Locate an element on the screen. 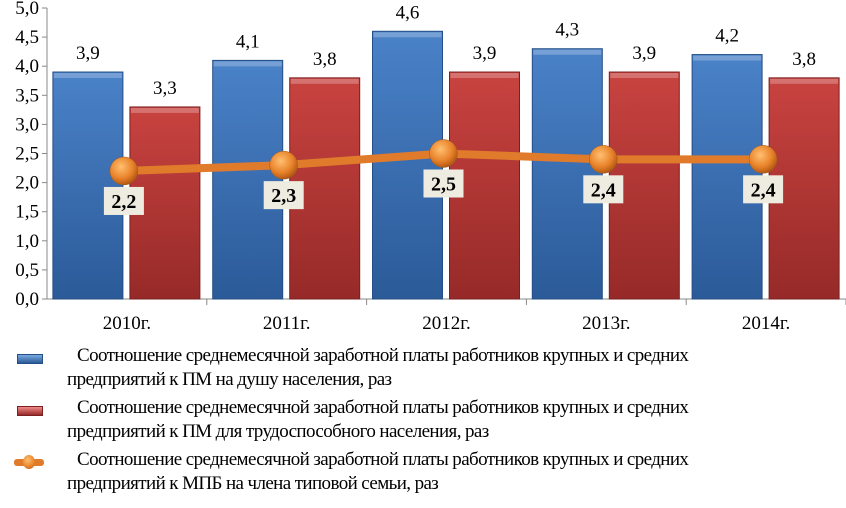 Image resolution: width=846 pixels, height=508 pixels. y-tick-label: 1,0 is located at coordinates (27, 241).